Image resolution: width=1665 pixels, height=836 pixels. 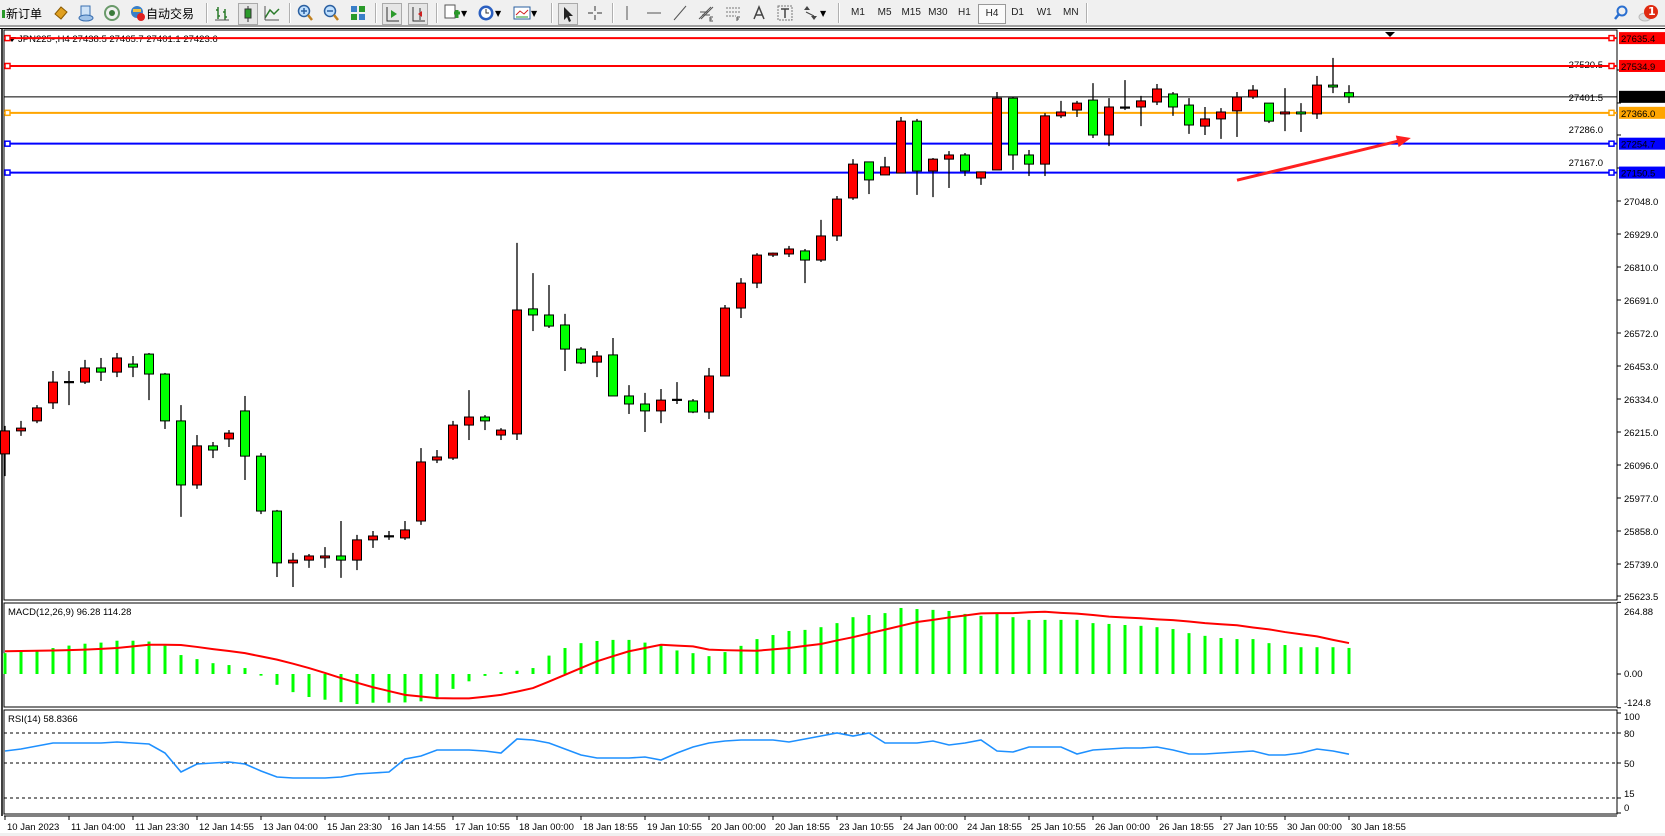 I want to click on auto-scroll-button, so click(x=392, y=14).